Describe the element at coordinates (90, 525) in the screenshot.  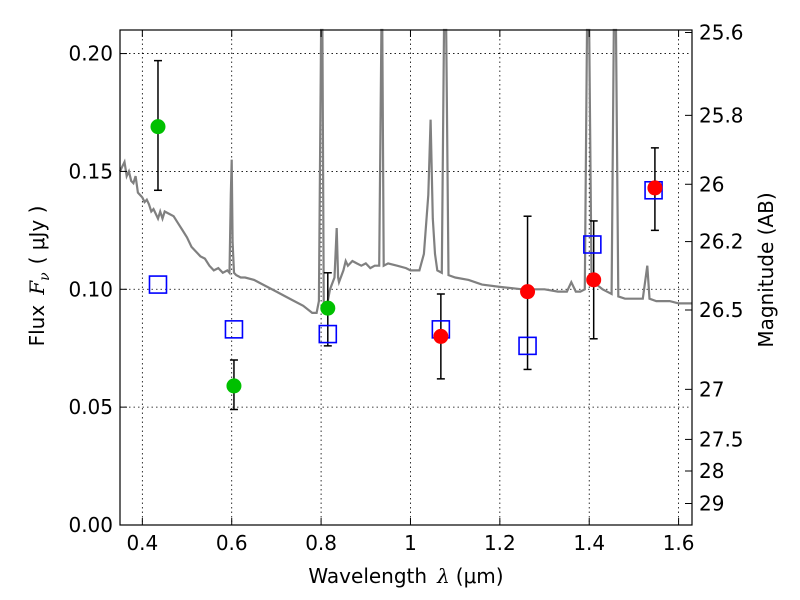
I see `y-tick-label: 0.00` at that location.